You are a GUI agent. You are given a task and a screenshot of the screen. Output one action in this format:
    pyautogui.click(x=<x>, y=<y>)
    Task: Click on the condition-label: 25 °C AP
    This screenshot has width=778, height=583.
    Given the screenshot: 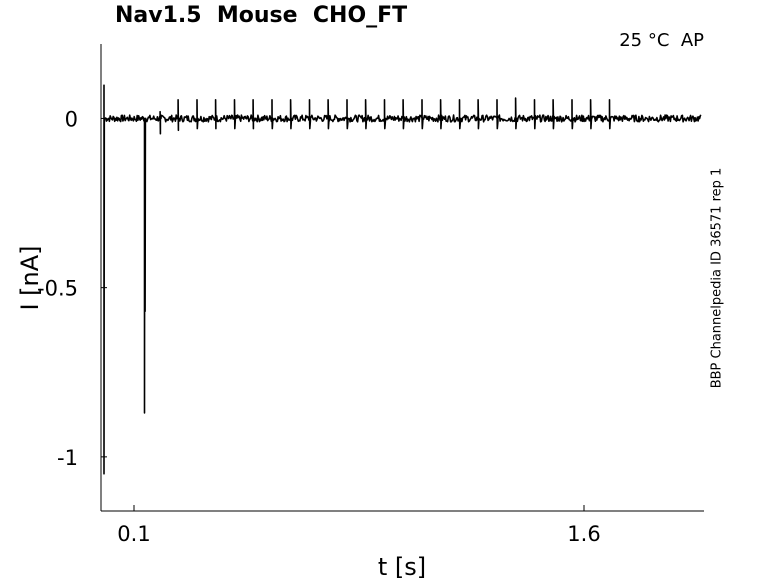 What is the action you would take?
    pyautogui.click(x=661, y=40)
    